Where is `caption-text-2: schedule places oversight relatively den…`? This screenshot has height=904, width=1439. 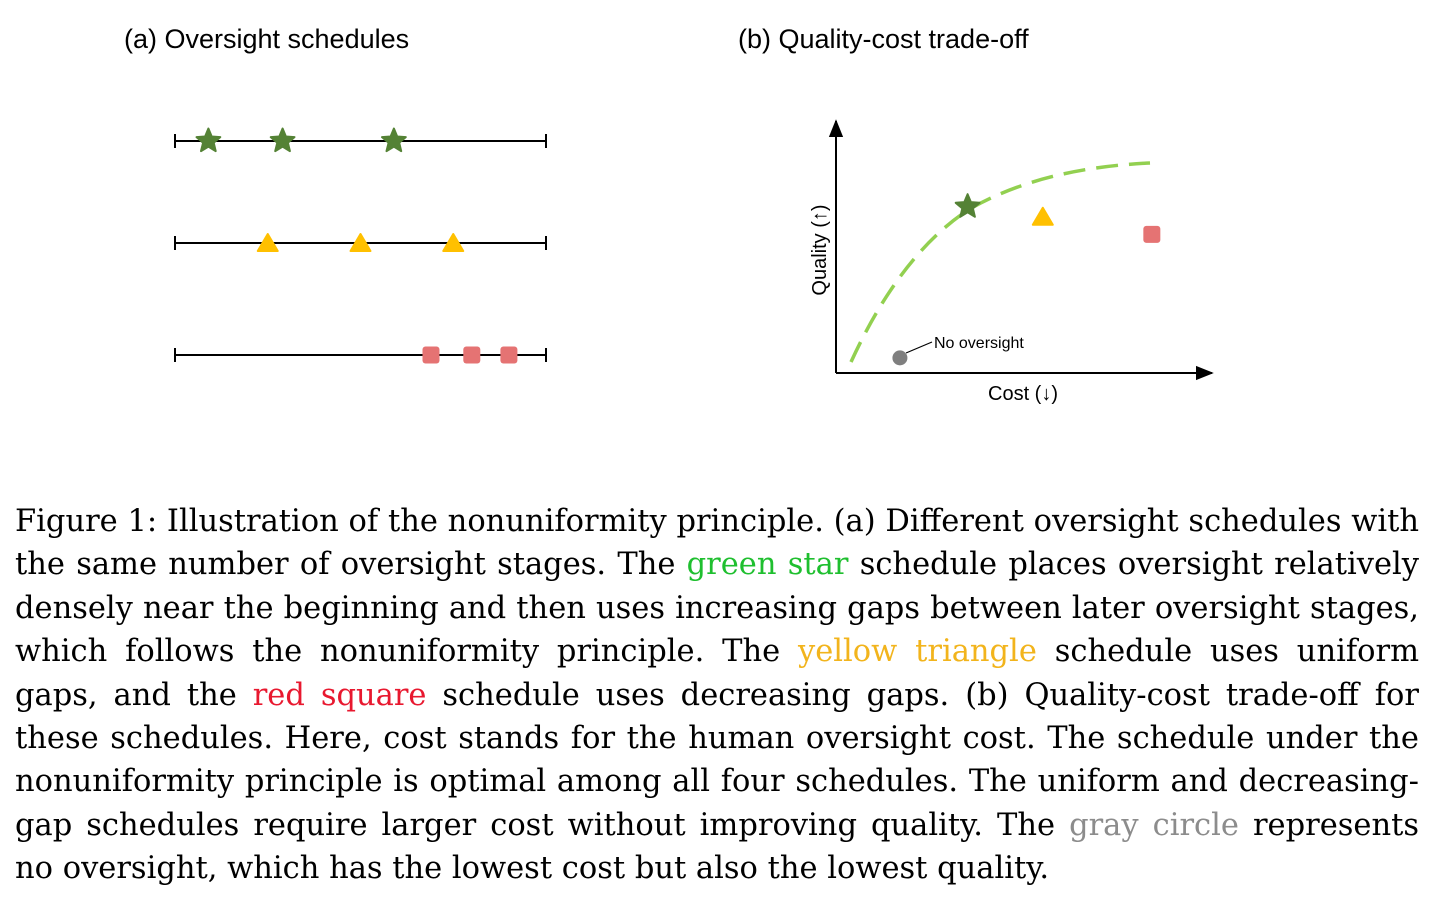 caption-text-2: schedule places oversight relatively den… is located at coordinates (717, 608).